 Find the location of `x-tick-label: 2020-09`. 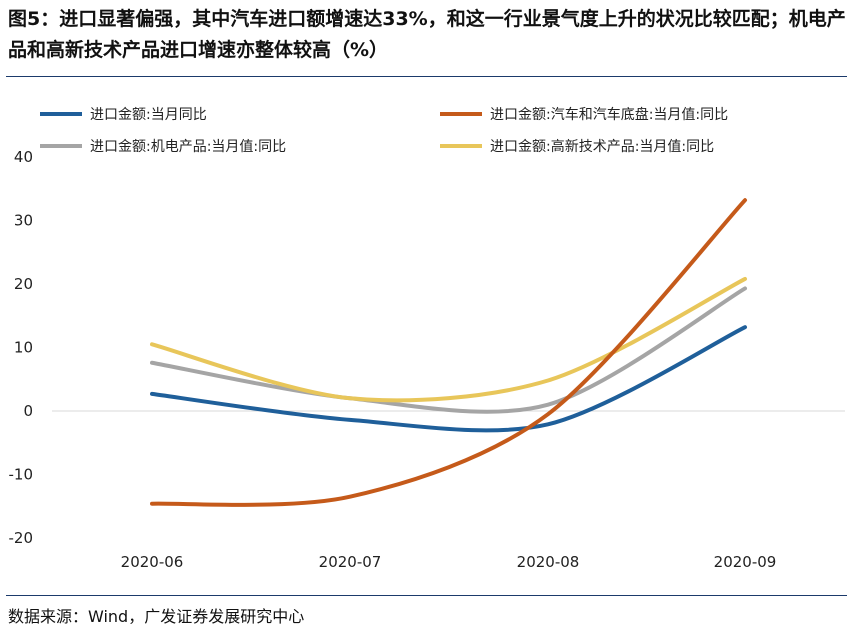

x-tick-label: 2020-09 is located at coordinates (745, 562).